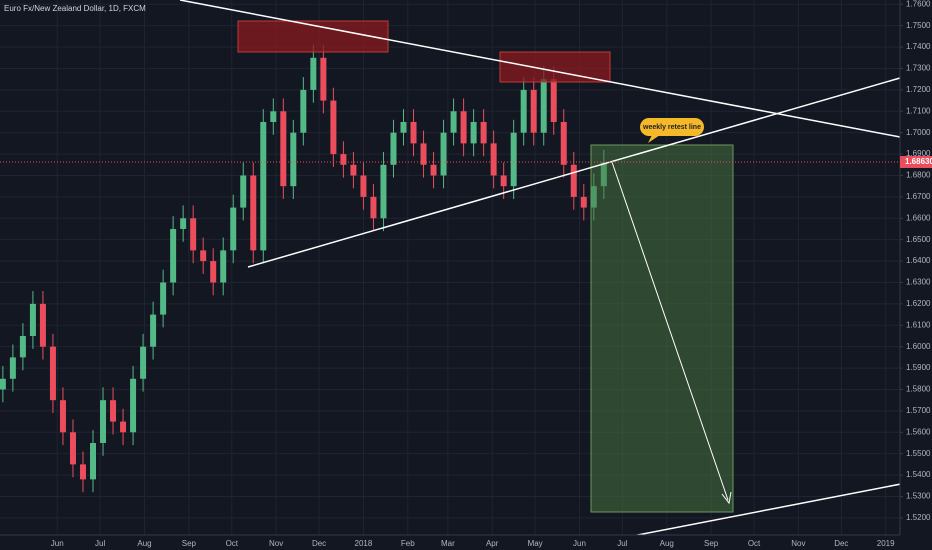  Describe the element at coordinates (886, 543) in the screenshot. I see `x-tick-label: 2019` at that location.